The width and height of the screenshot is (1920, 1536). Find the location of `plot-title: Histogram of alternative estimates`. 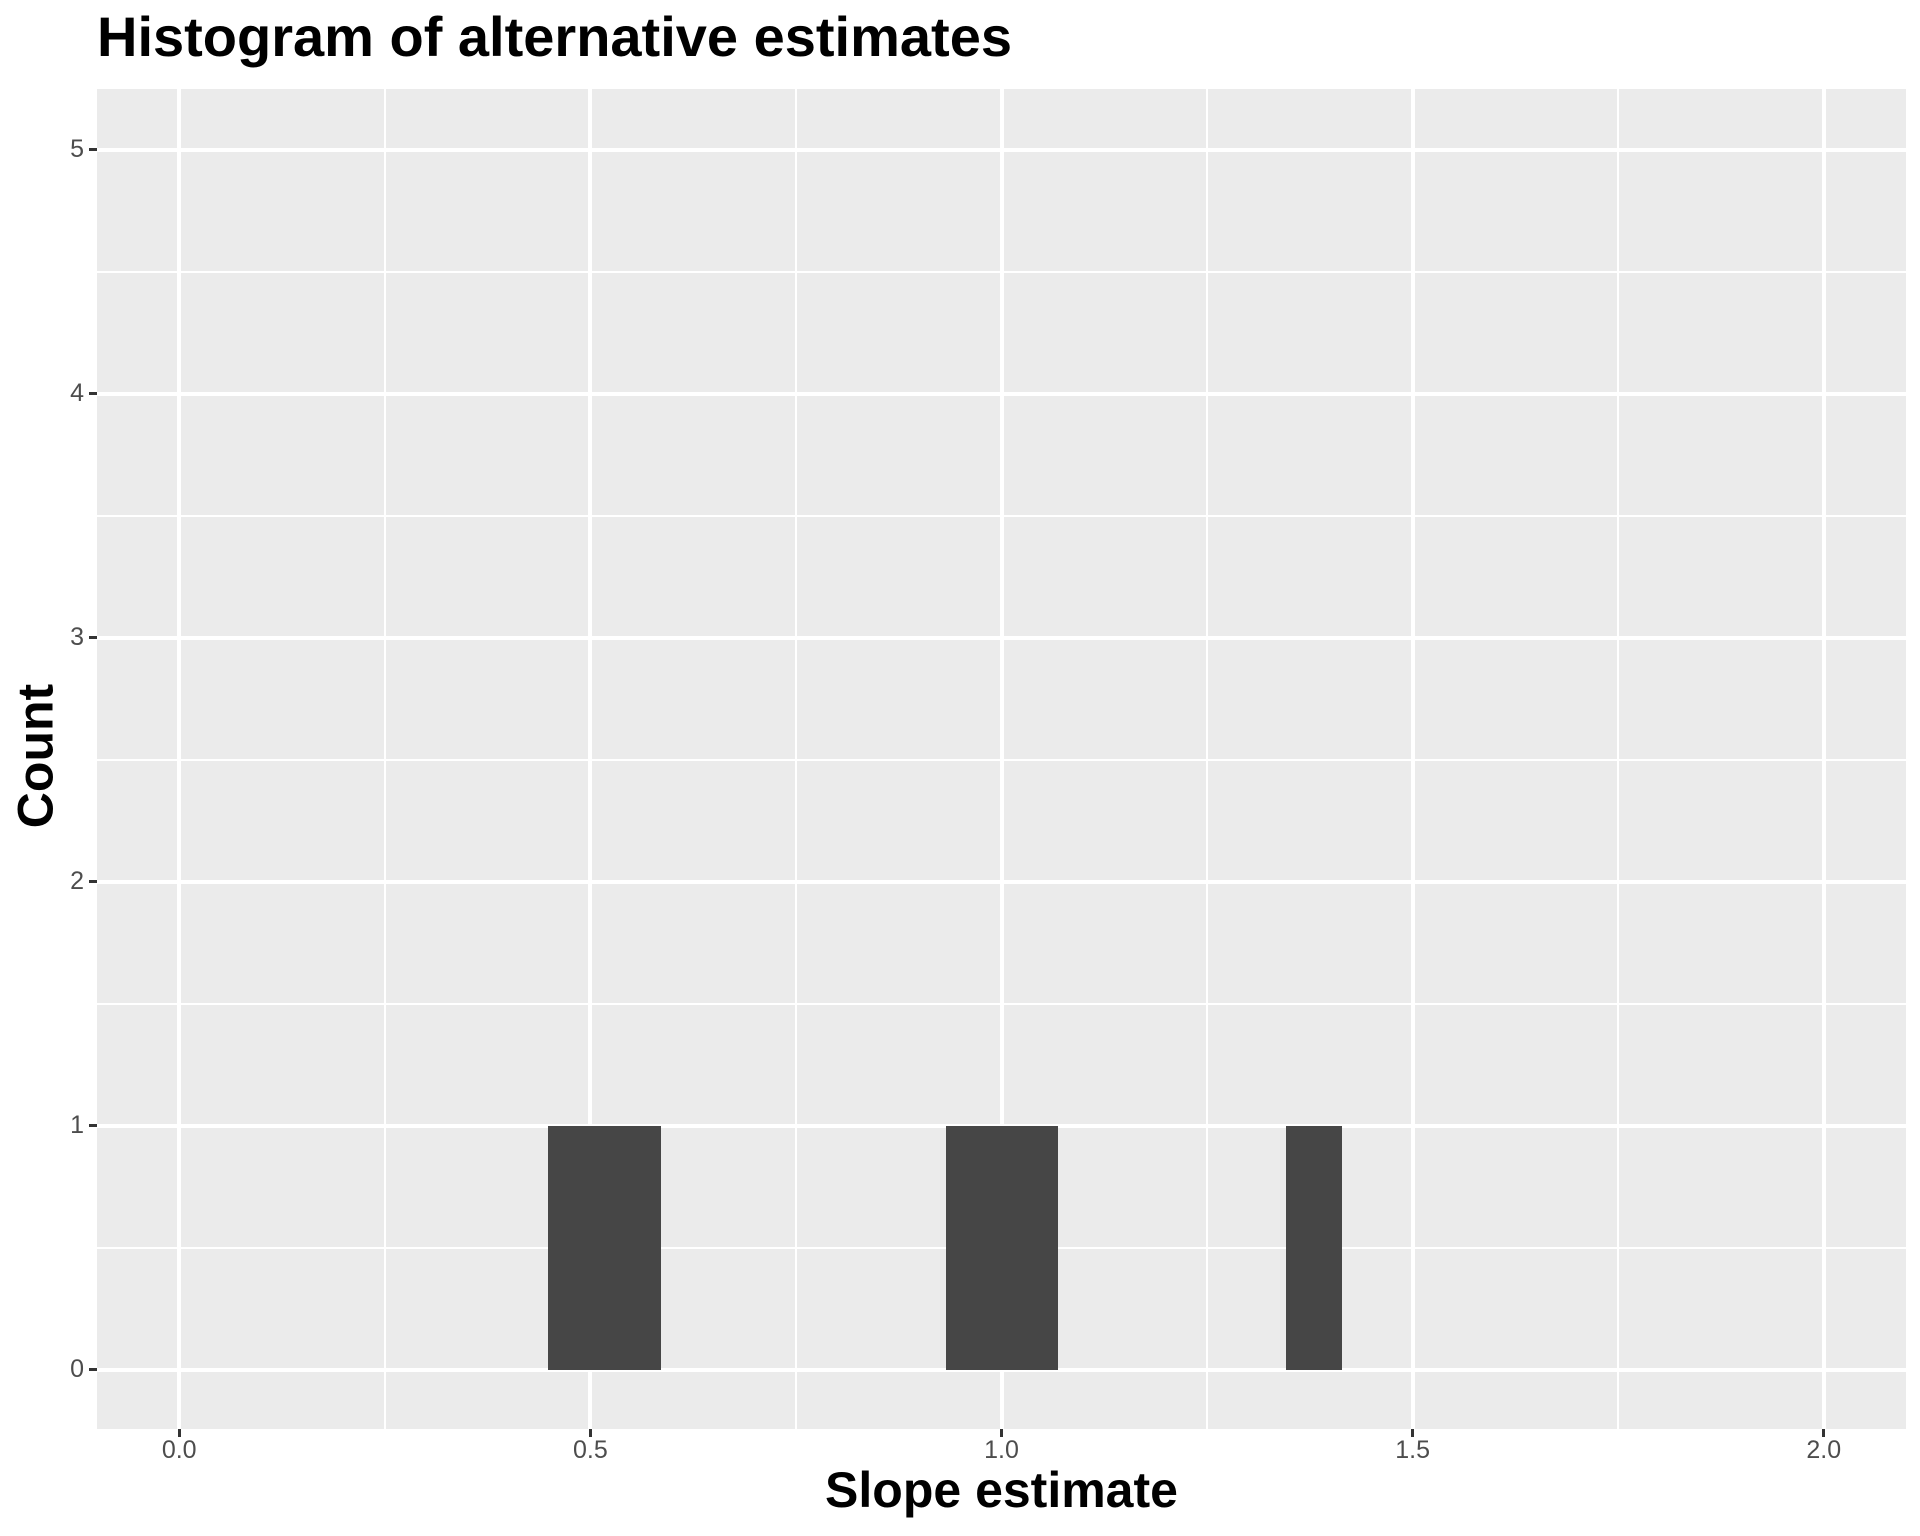

plot-title: Histogram of alternative estimates is located at coordinates (554, 36).